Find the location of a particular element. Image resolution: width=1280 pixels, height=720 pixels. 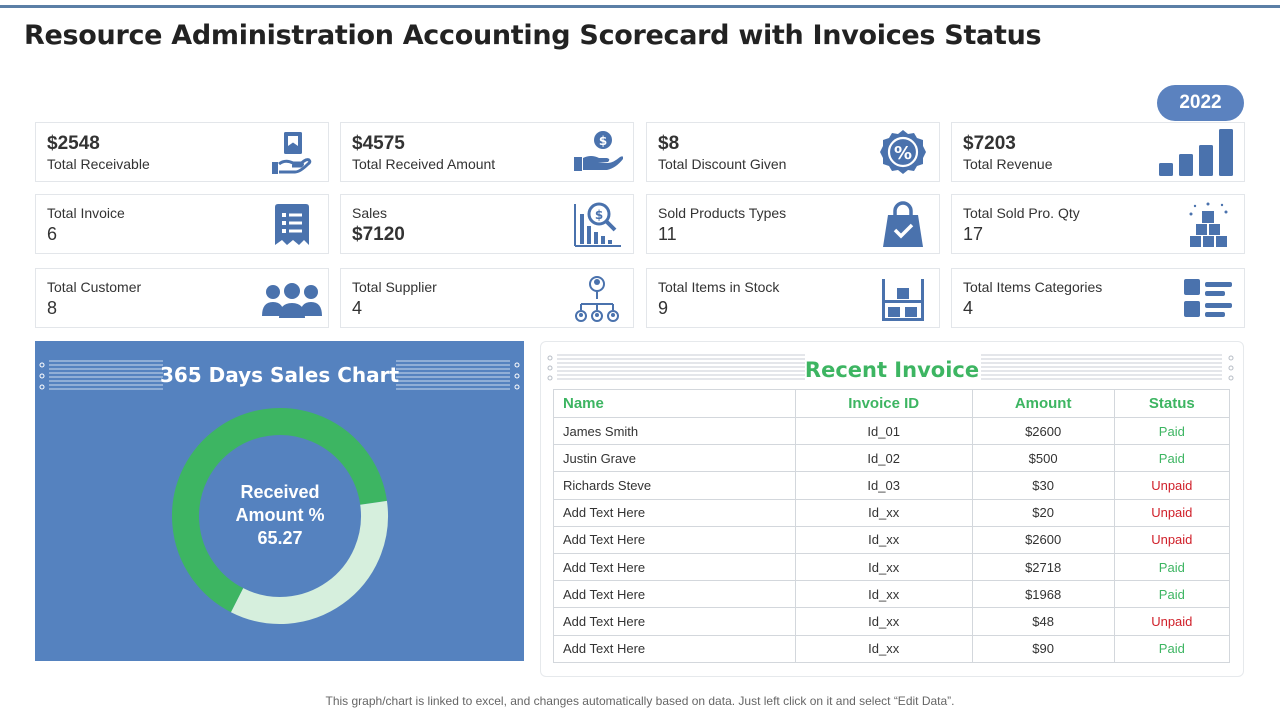

table-row: Add Text Here Id_xx $20 Unpaid is located at coordinates (892, 512).